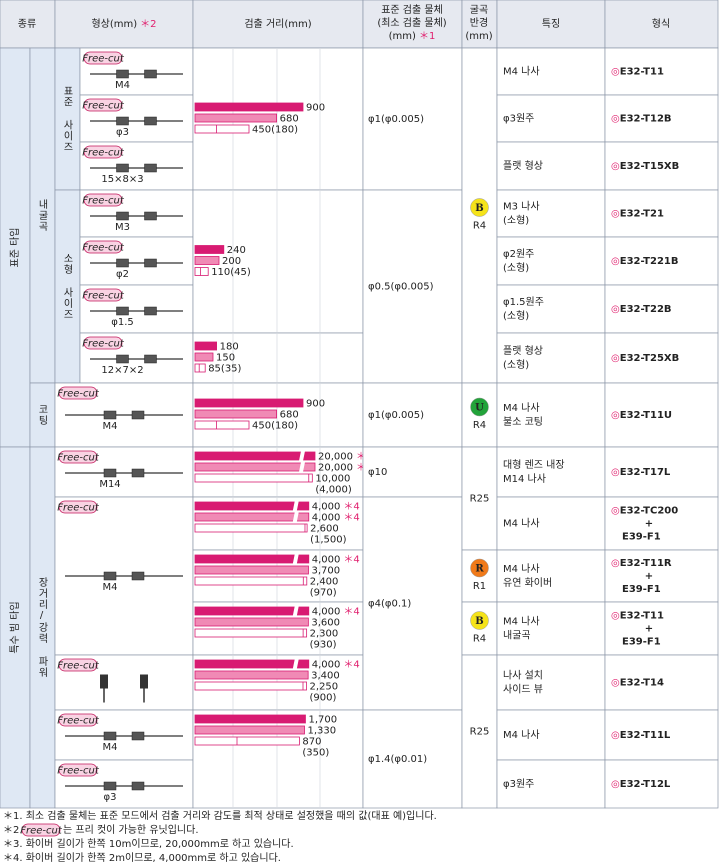  Describe the element at coordinates (13, 830) in the screenshot. I see `footnote: ＊2.` at that location.